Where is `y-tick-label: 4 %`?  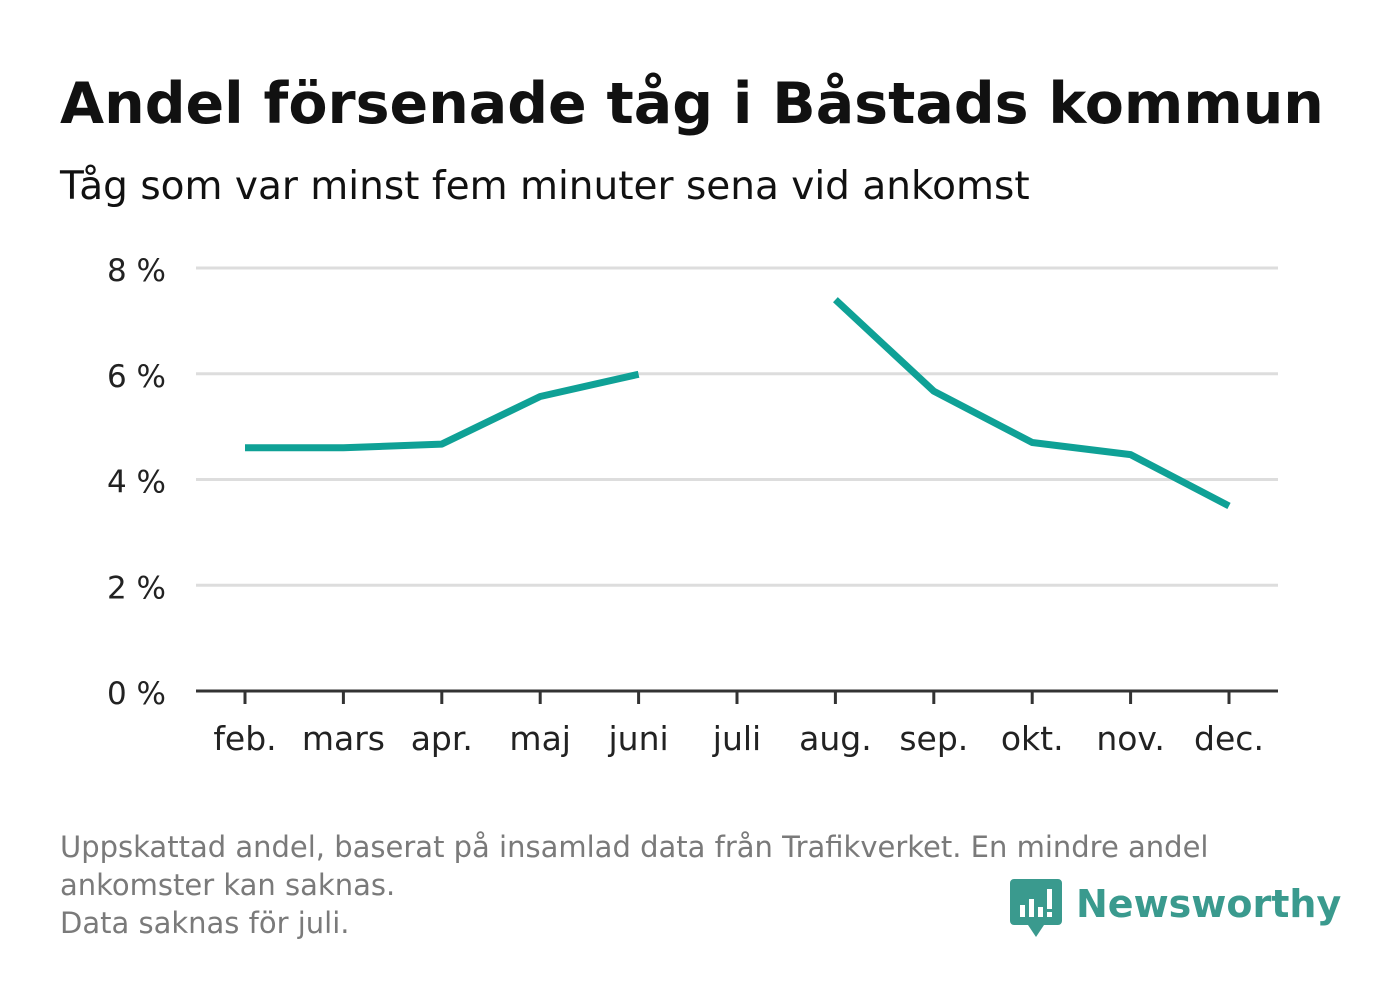 y-tick-label: 4 % is located at coordinates (136, 483).